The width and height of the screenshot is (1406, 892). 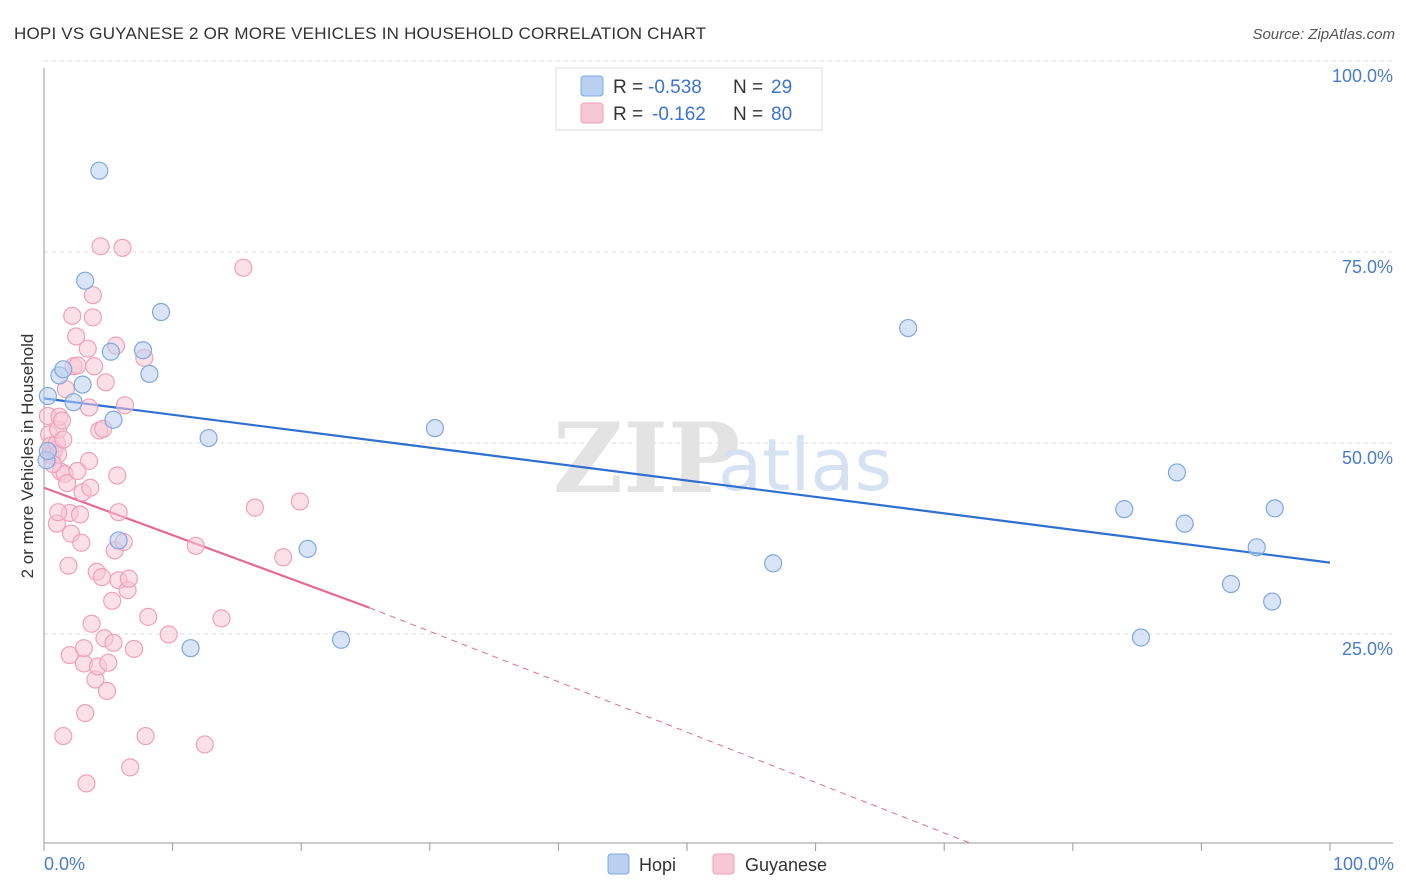 What do you see at coordinates (628, 87) in the screenshot?
I see `stats-legend-r-label-hopi: R =` at bounding box center [628, 87].